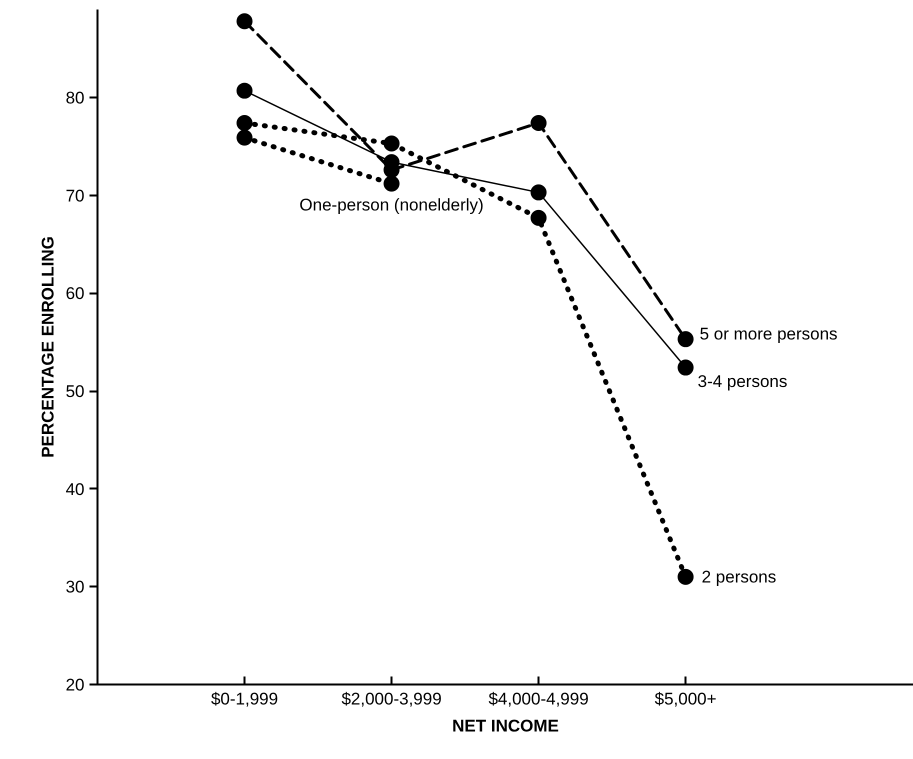 The height and width of the screenshot is (759, 913). Describe the element at coordinates (75, 392) in the screenshot. I see `y-tick-label: 50` at that location.